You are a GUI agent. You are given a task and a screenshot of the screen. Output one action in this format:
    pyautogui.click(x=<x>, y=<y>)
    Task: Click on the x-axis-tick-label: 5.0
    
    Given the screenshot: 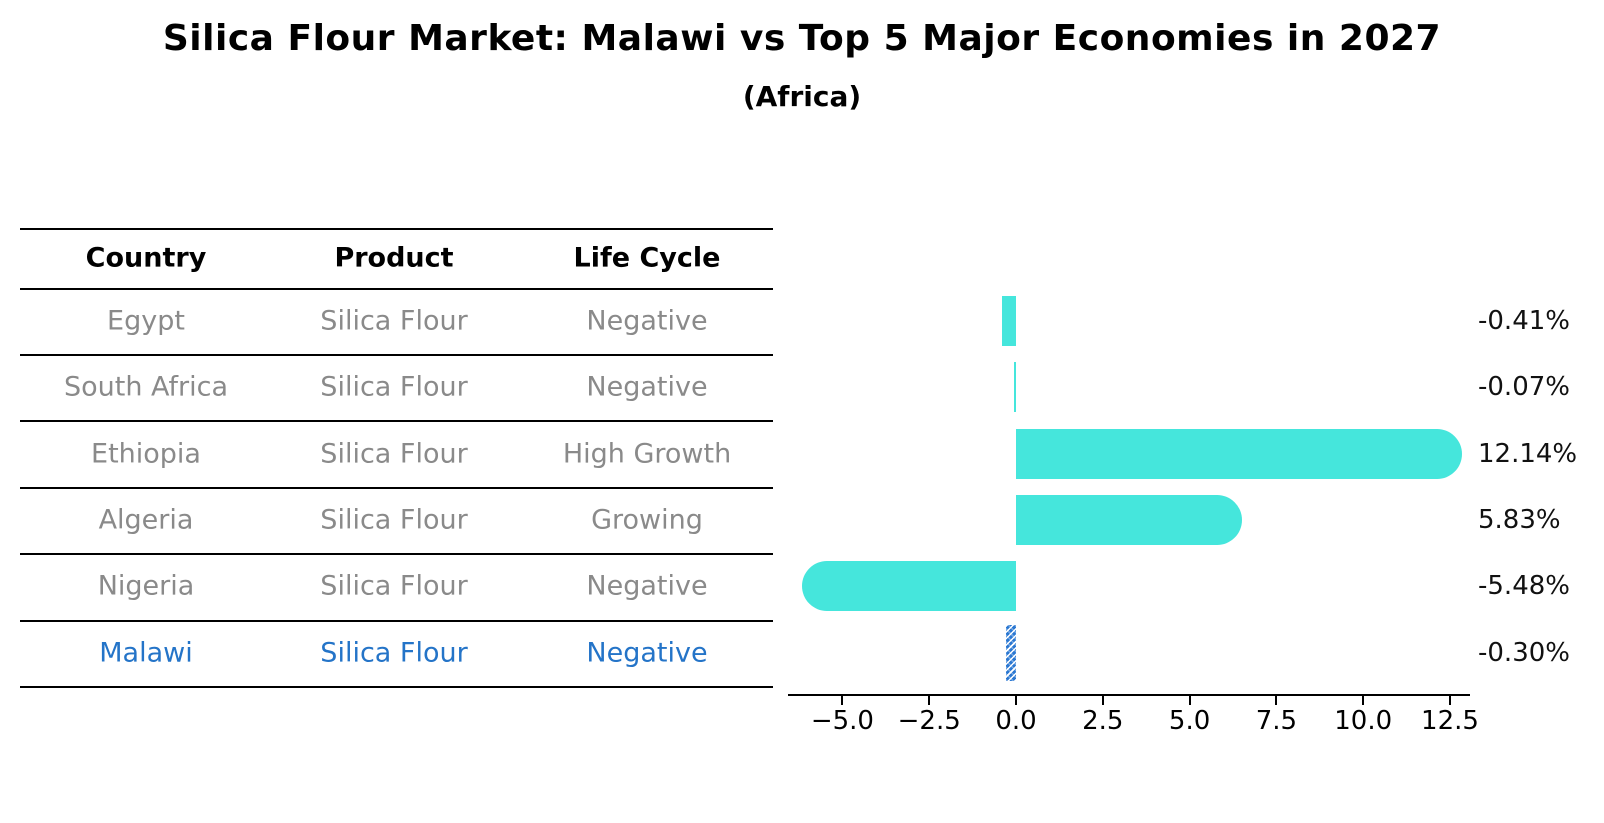 What is the action you would take?
    pyautogui.click(x=1189, y=721)
    